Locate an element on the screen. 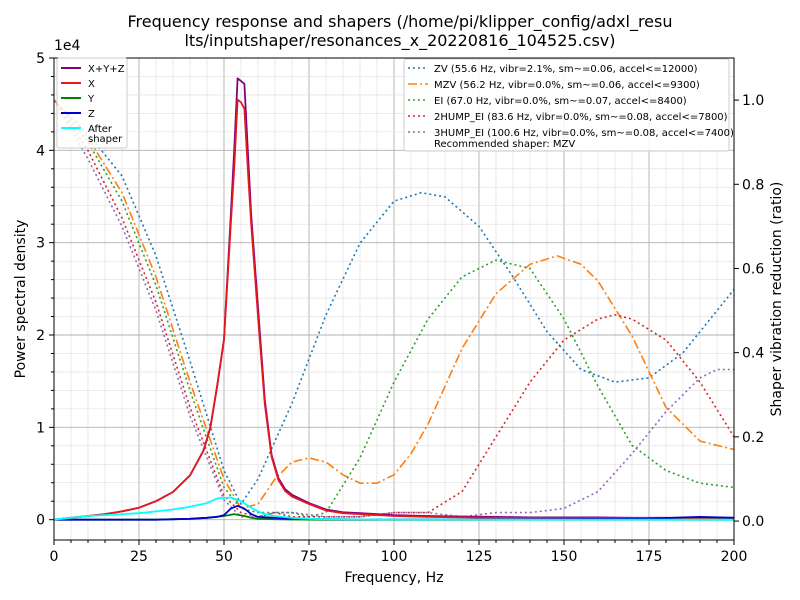 Image resolution: width=800 pixels, height=600 pixels. recommended-shaper-text: Recommended shaper: MZV is located at coordinates (504, 144).